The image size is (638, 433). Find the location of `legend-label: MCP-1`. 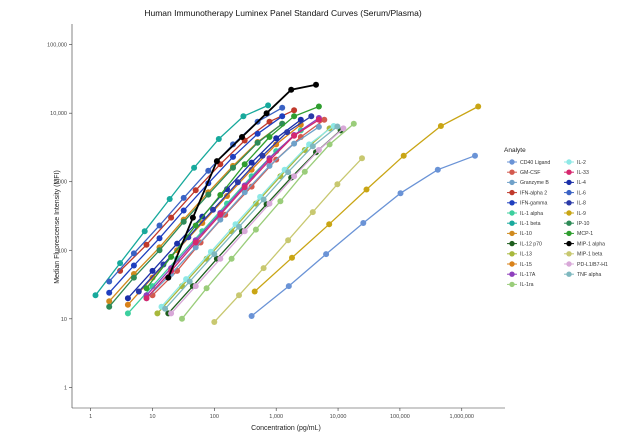

legend-label: MCP-1 is located at coordinates (585, 234).